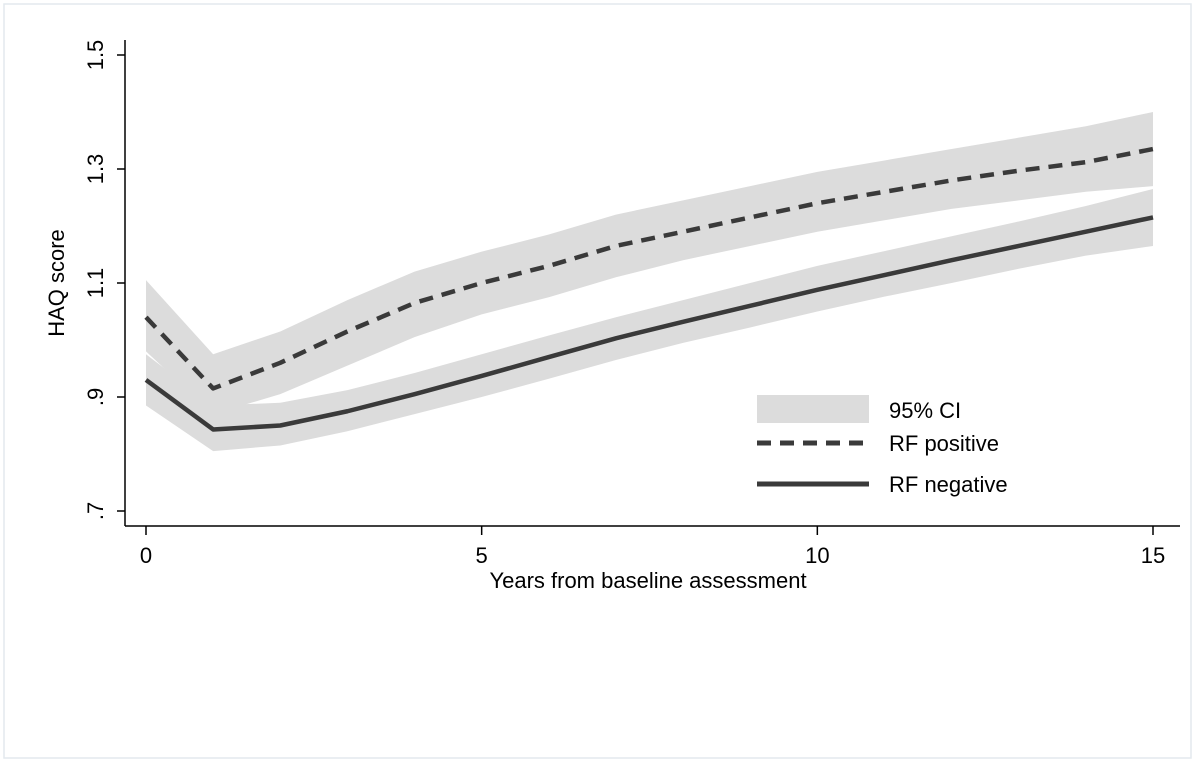 The width and height of the screenshot is (1195, 762). Describe the element at coordinates (95, 511) in the screenshot. I see `y-tick-label: .7` at that location.